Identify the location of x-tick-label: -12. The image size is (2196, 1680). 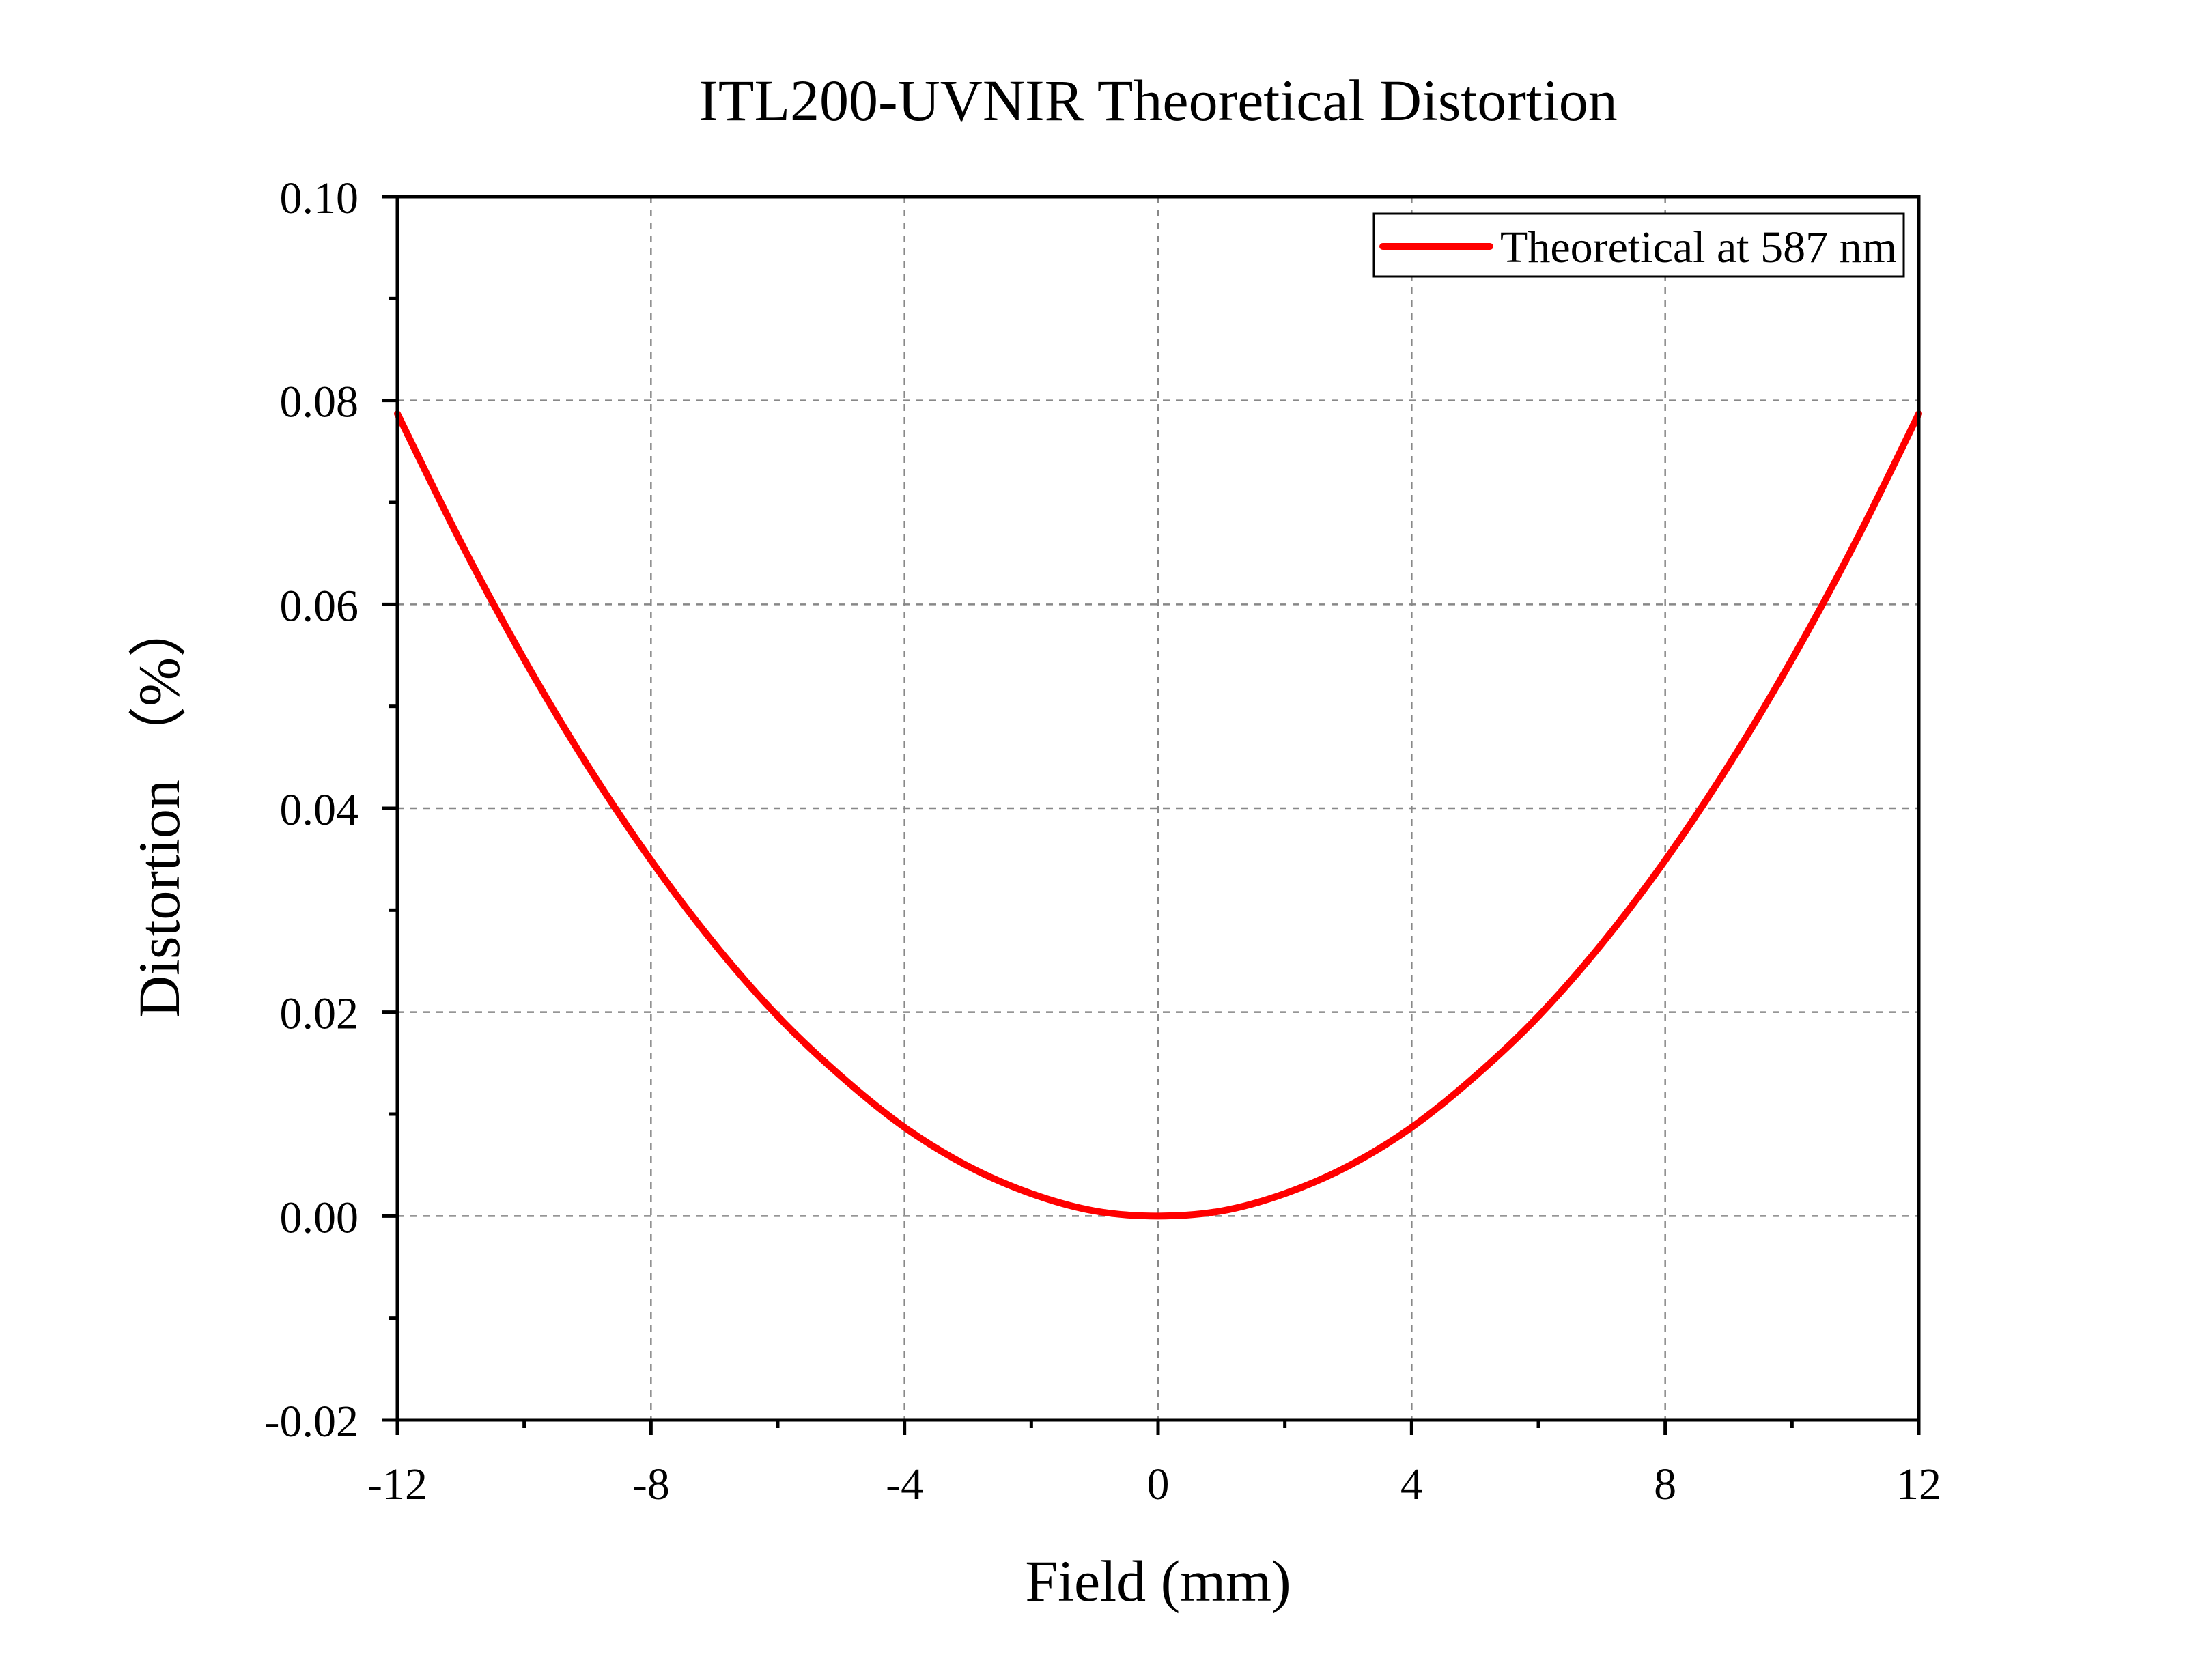
(397, 1484).